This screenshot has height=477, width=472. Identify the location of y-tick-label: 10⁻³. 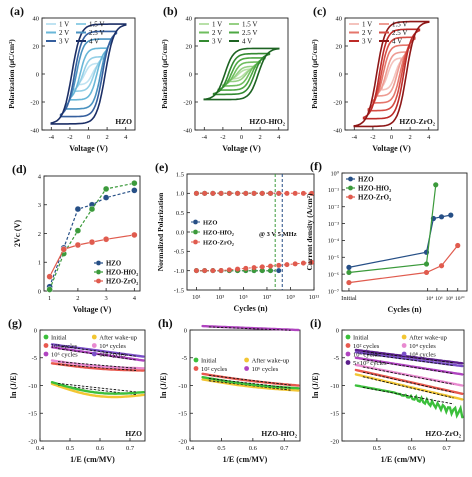
(333, 225).